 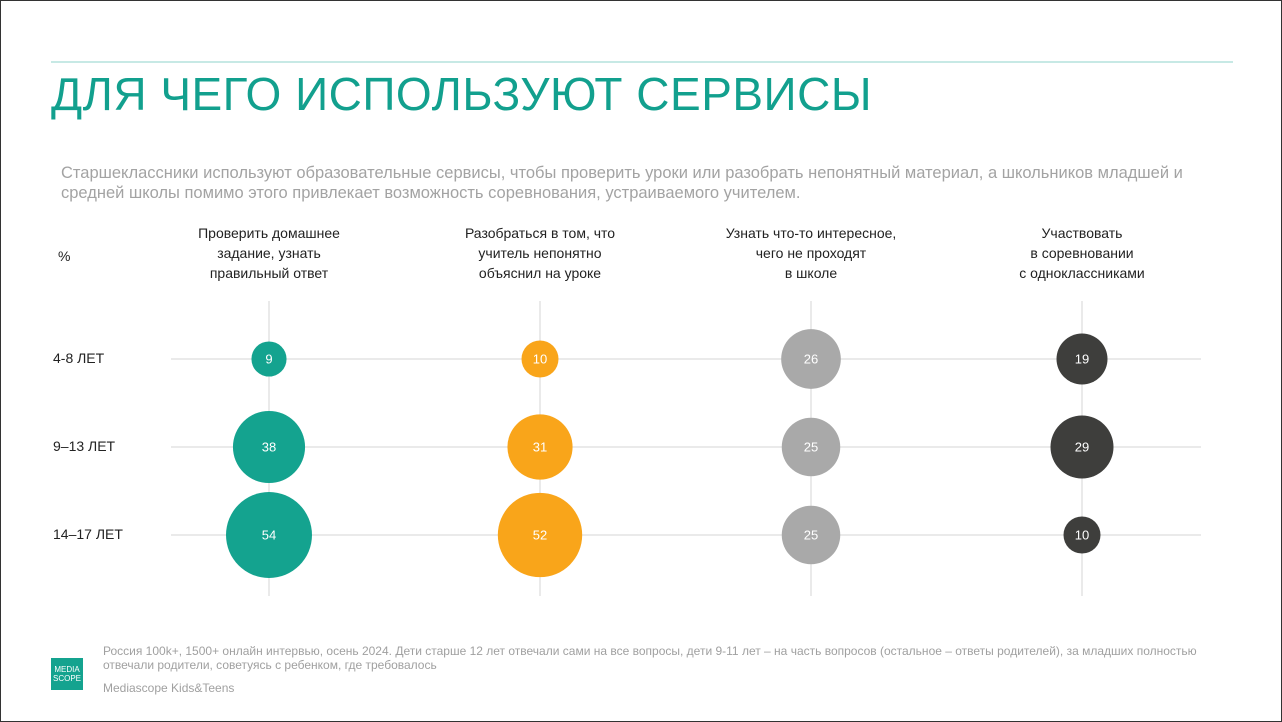 What do you see at coordinates (169, 688) in the screenshot?
I see `source: Mediascope Kids&Teens` at bounding box center [169, 688].